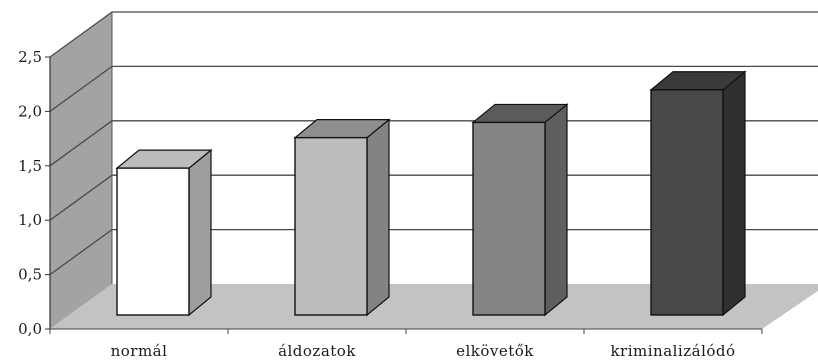  Describe the element at coordinates (434, 306) in the screenshot. I see `floor` at that location.